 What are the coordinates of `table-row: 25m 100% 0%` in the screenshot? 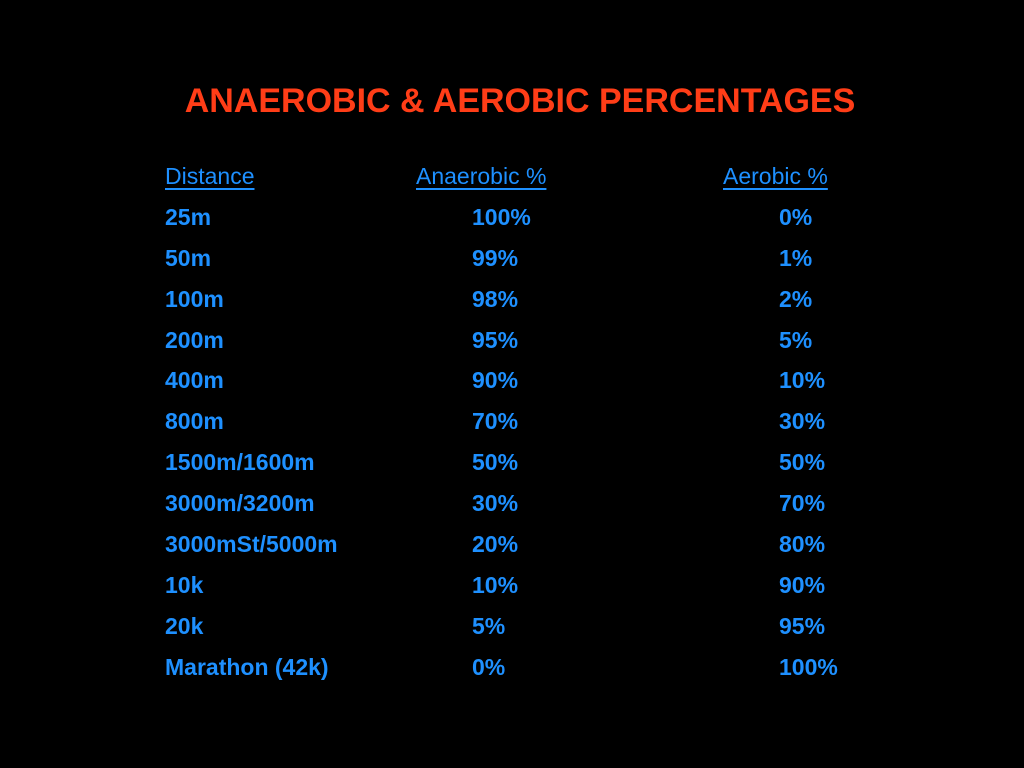 It's located at (512, 217).